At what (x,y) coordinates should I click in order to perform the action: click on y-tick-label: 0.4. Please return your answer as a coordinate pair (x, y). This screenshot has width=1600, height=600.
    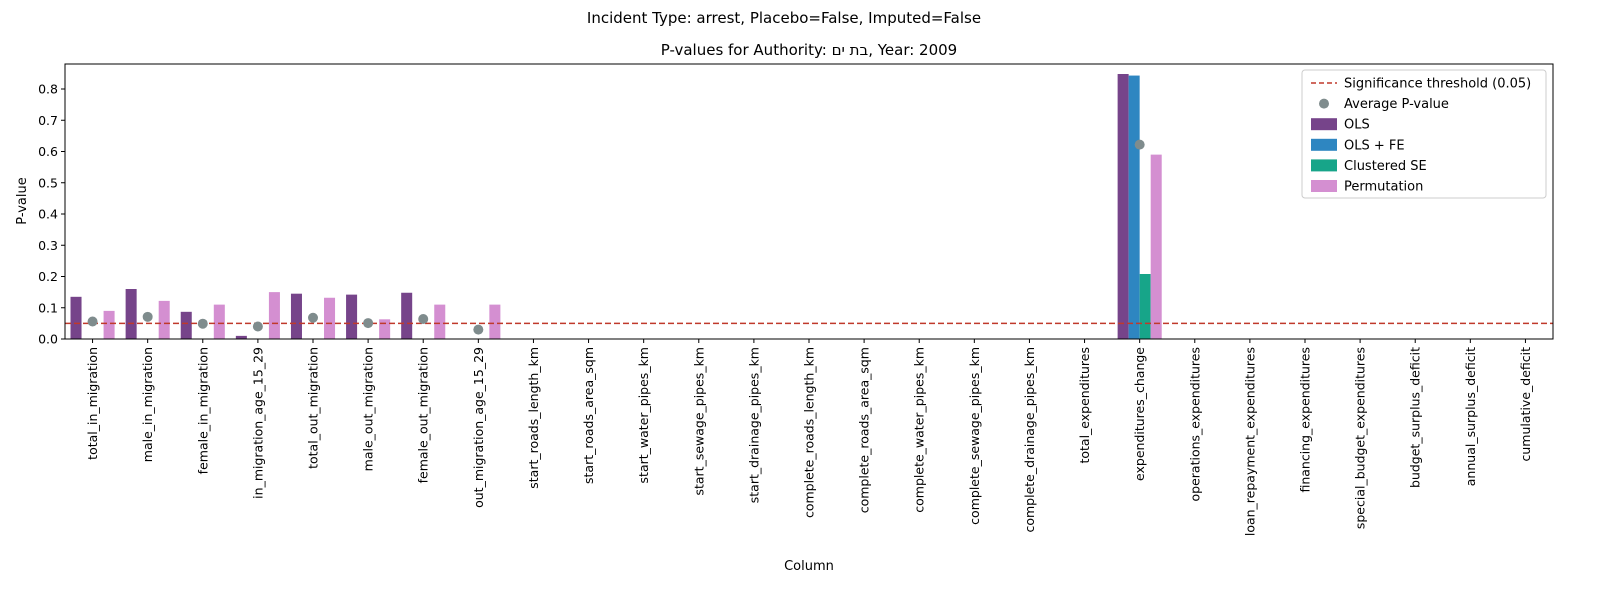
    Looking at the image, I should click on (48, 214).